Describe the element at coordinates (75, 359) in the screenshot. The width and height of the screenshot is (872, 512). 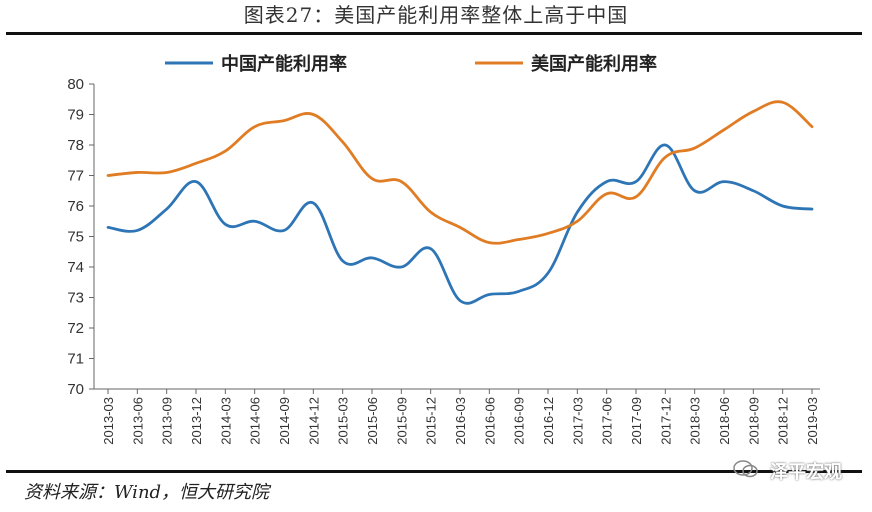
I see `y-tick-label: 71` at that location.